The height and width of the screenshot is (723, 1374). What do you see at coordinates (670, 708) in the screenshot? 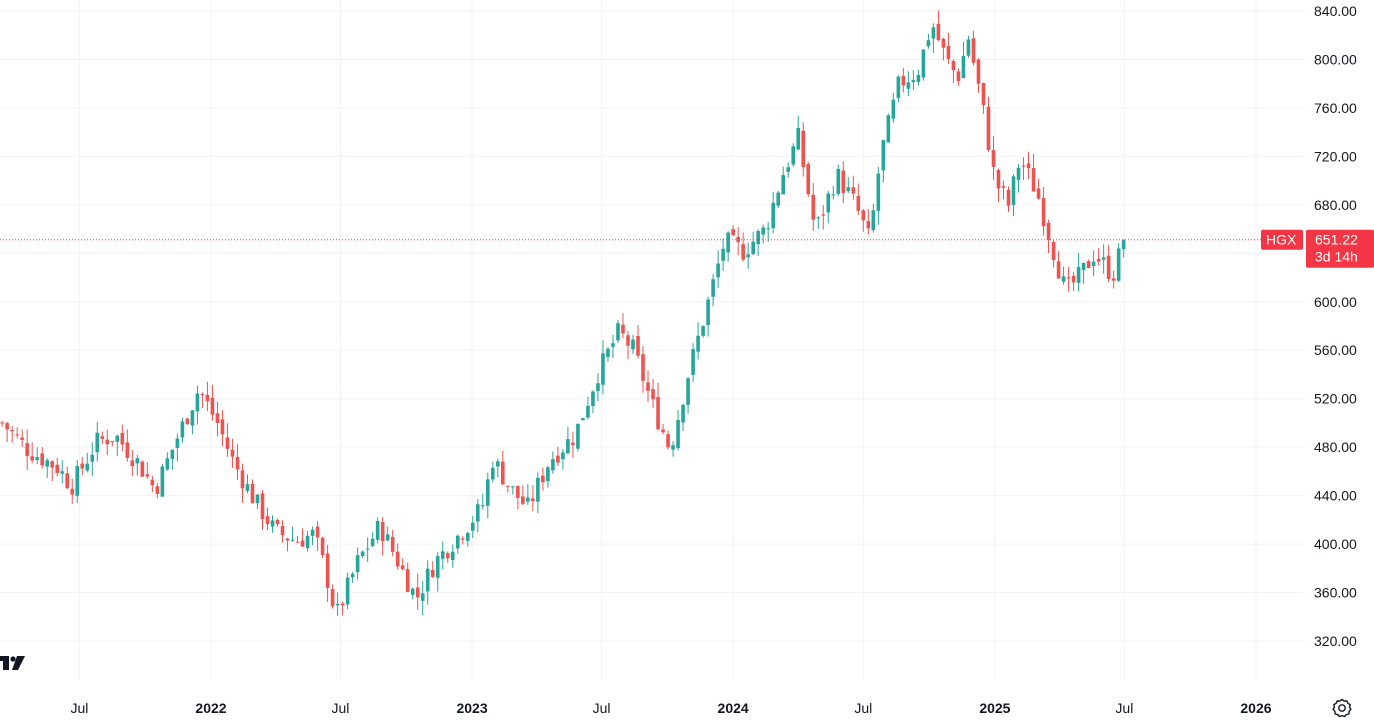
I see `time-axis: Jul 2022 Jul 2023 Jul 2024 Jul 2025 Jul 2026` at bounding box center [670, 708].